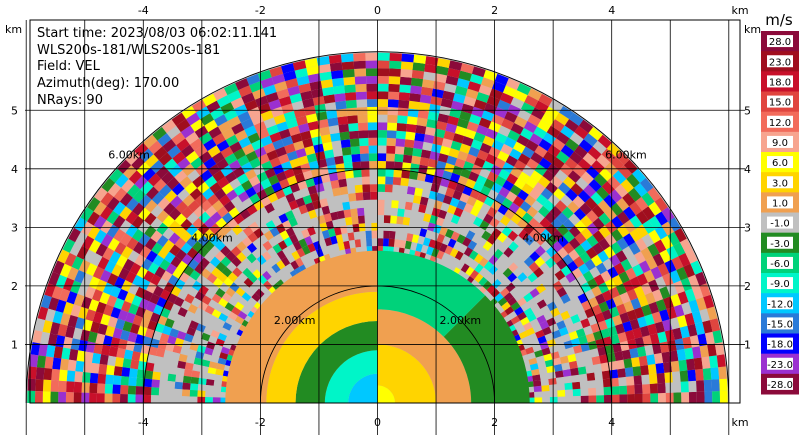  I want to click on y-tick-label-right: 3, so click(747, 227).